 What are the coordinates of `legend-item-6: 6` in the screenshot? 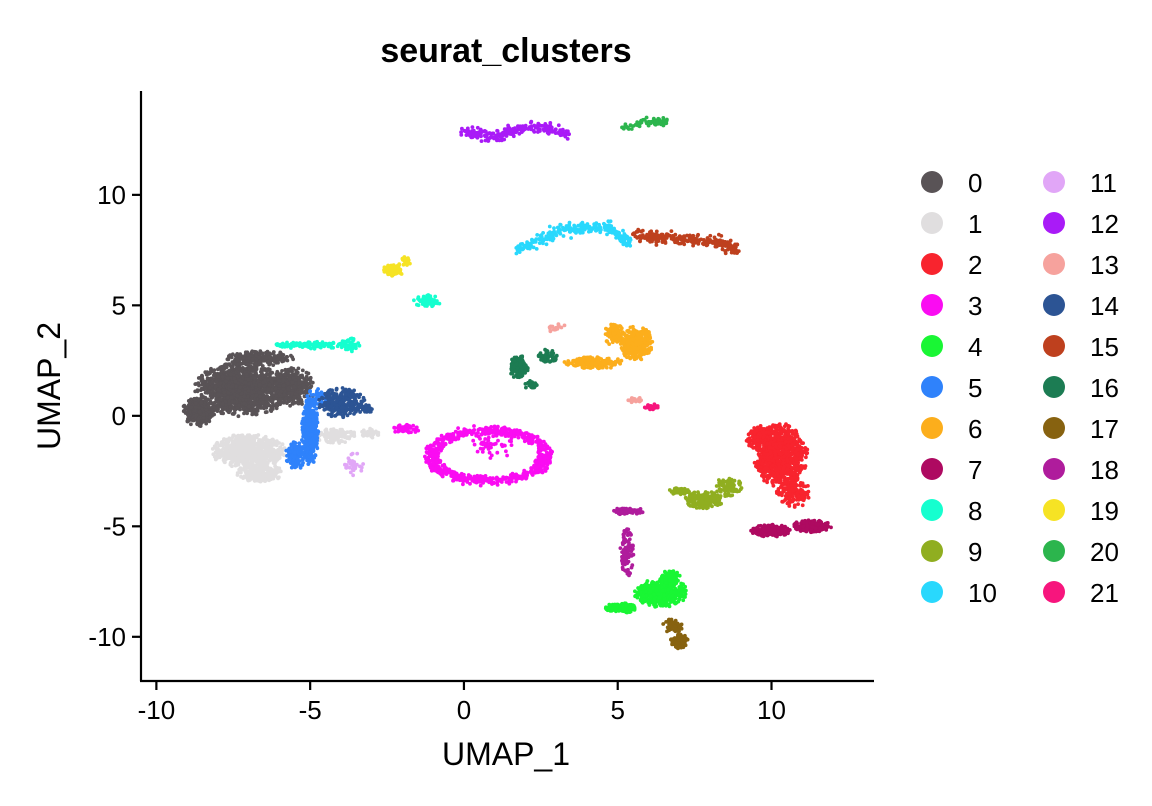 It's located at (951, 429).